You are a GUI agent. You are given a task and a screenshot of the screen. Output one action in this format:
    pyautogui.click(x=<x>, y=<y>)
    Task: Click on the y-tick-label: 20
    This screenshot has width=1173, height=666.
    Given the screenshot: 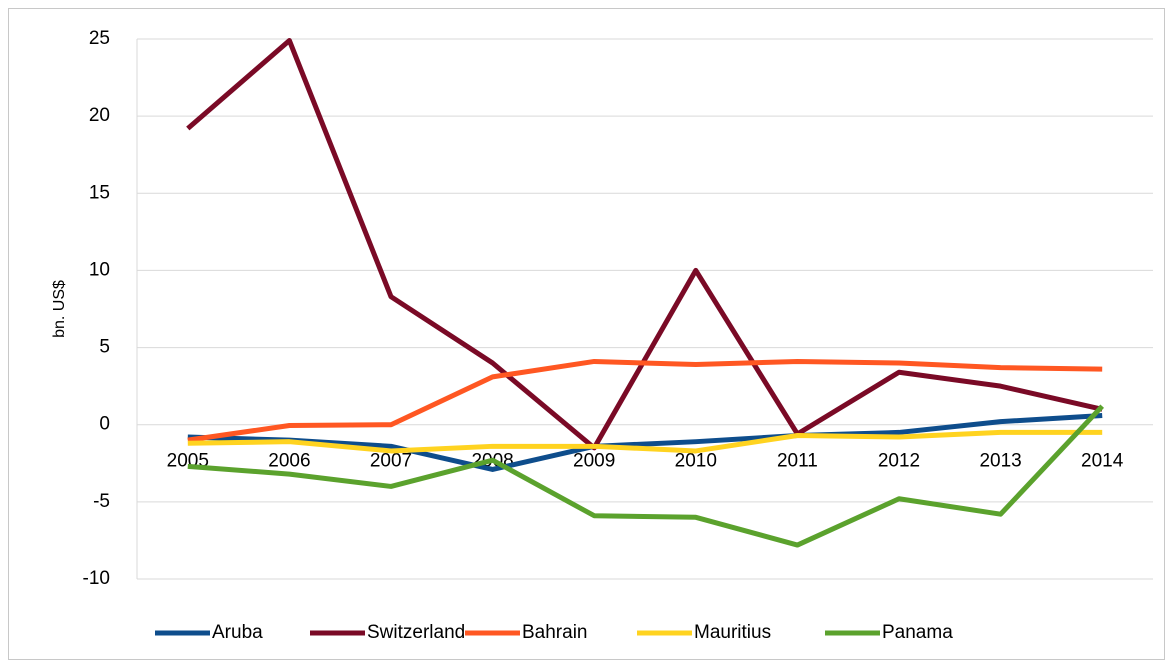 What is the action you would take?
    pyautogui.click(x=99, y=115)
    